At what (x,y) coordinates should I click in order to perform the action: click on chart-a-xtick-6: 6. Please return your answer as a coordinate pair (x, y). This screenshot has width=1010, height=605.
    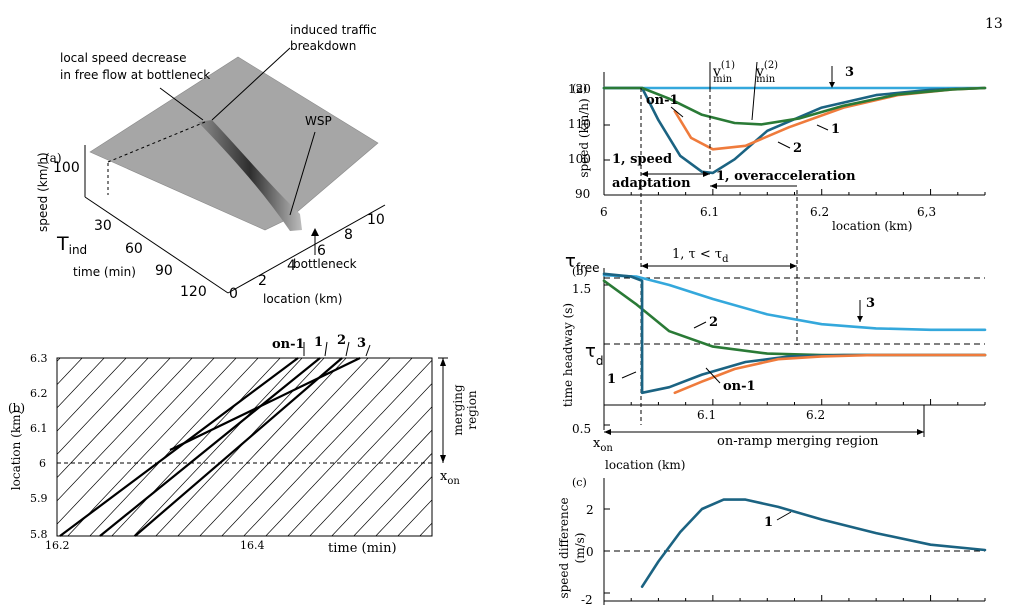
    Looking at the image, I should click on (604, 212).